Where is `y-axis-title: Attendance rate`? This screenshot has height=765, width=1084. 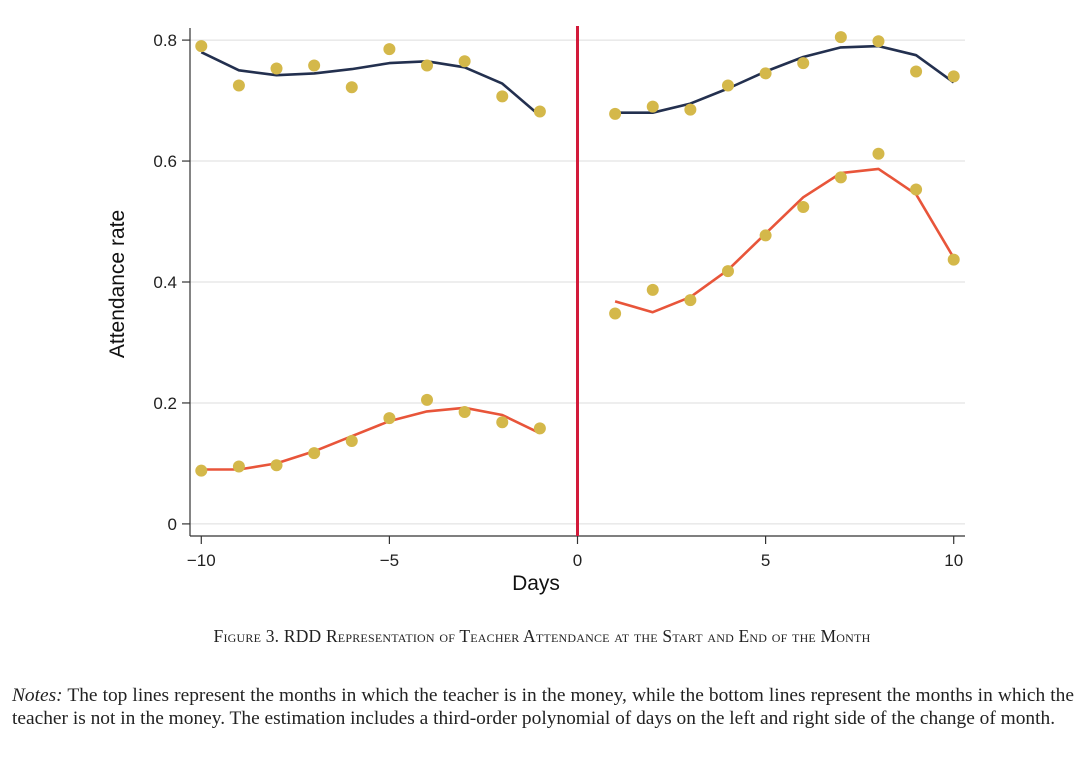 y-axis-title: Attendance rate is located at coordinates (117, 284).